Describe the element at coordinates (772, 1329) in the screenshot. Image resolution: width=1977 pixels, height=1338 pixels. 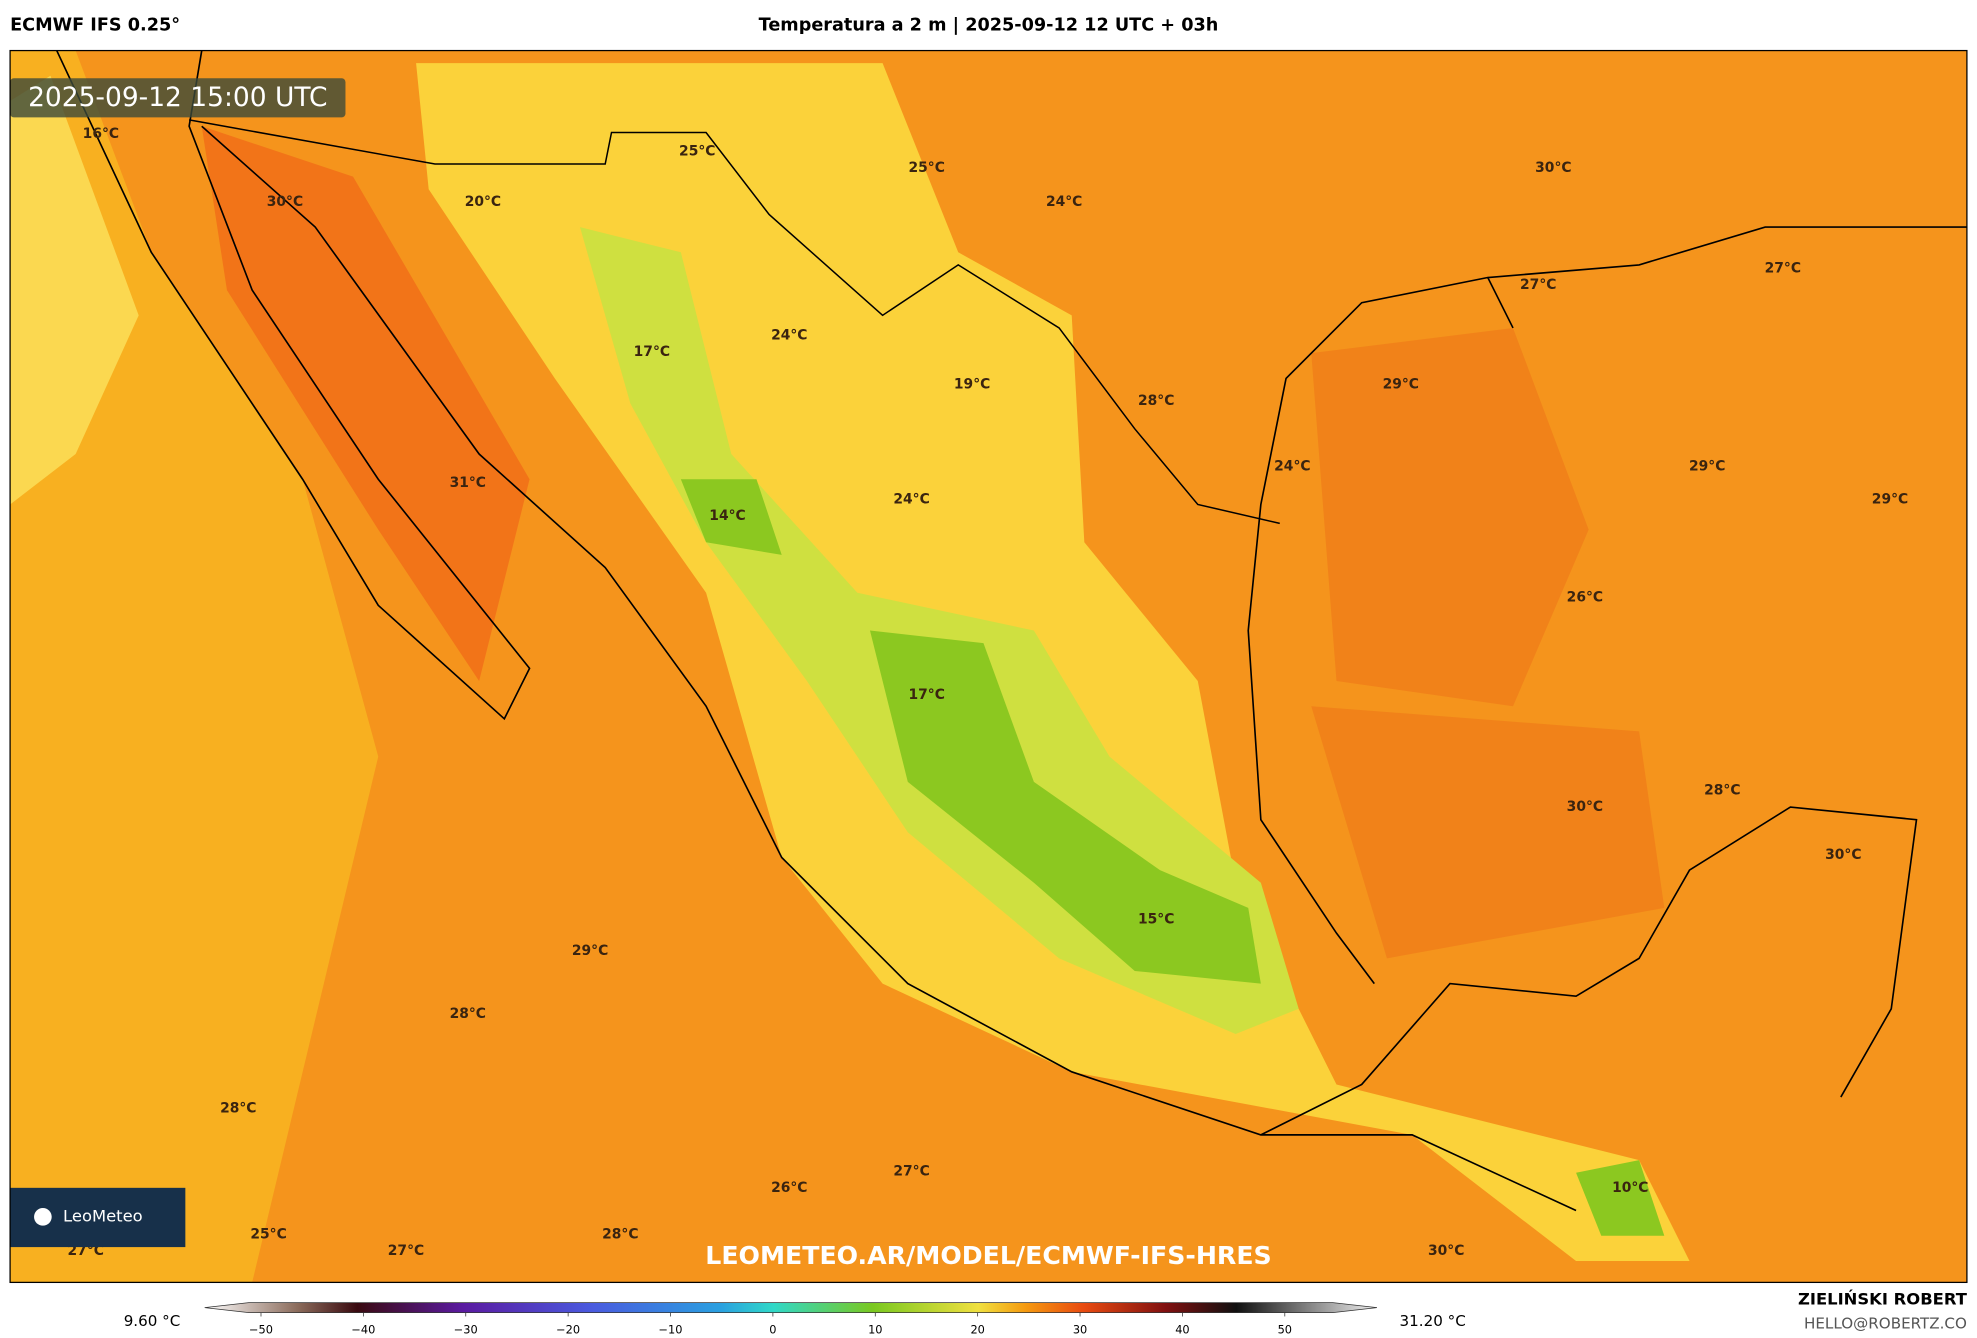
I see `colorbar-tick-label: 0` at that location.